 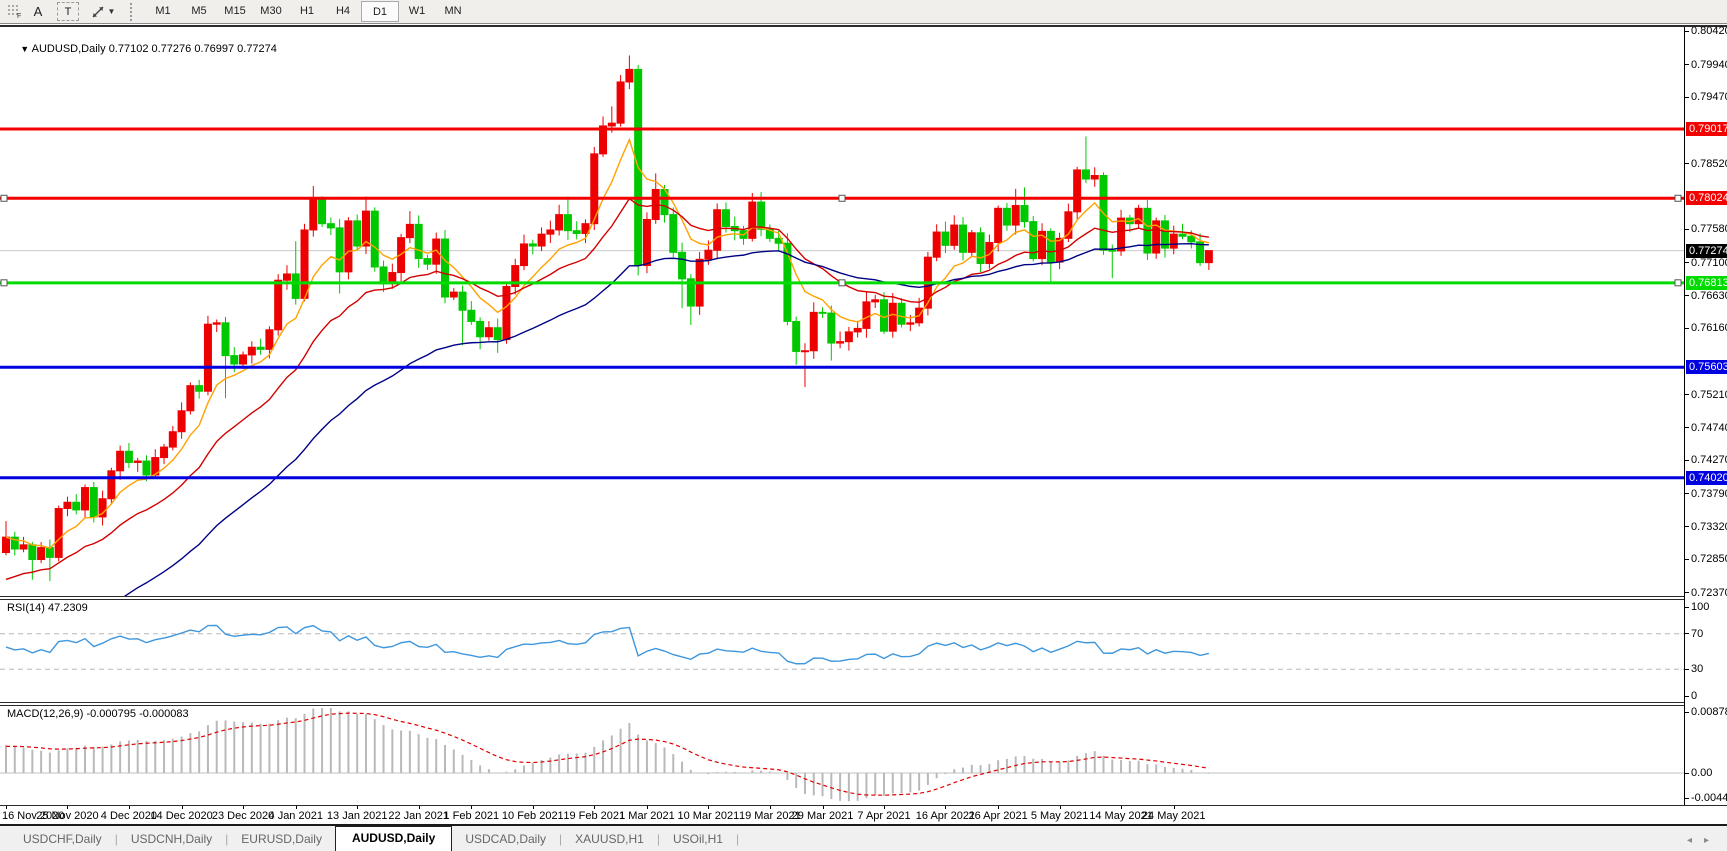 I want to click on tab-usdchf-daily: USDCHF,Daily, so click(x=62, y=839).